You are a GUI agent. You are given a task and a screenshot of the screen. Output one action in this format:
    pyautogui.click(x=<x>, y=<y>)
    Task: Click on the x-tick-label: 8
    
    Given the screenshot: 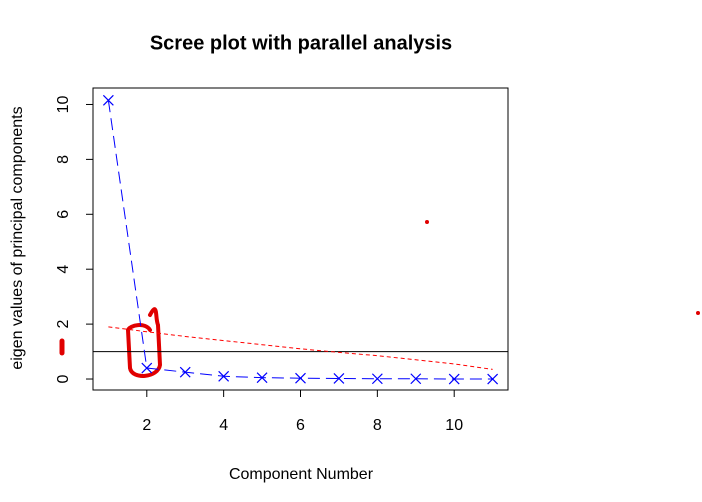 What is the action you would take?
    pyautogui.click(x=377, y=425)
    